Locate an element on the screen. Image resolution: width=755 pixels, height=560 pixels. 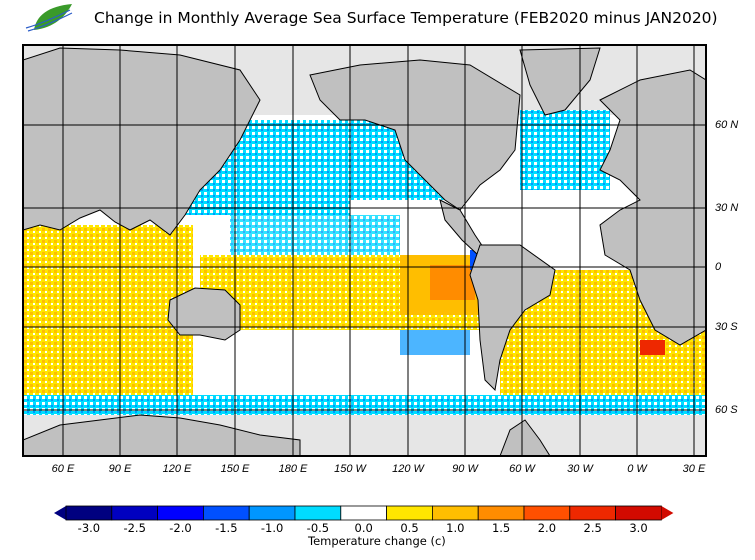
colorbar-tick-label: 2.0 is located at coordinates (547, 528).